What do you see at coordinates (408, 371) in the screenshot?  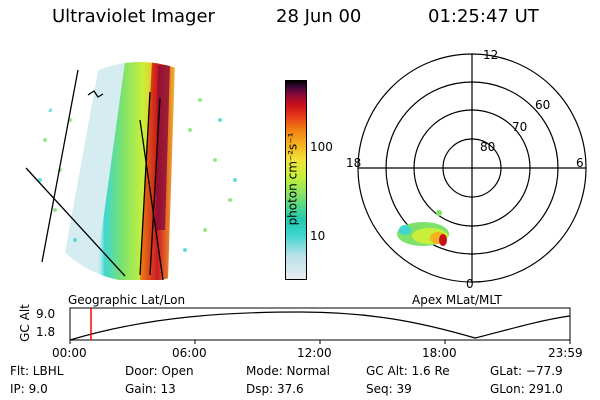 I see `gc-alt-value: GC Alt: 1.6 Re` at bounding box center [408, 371].